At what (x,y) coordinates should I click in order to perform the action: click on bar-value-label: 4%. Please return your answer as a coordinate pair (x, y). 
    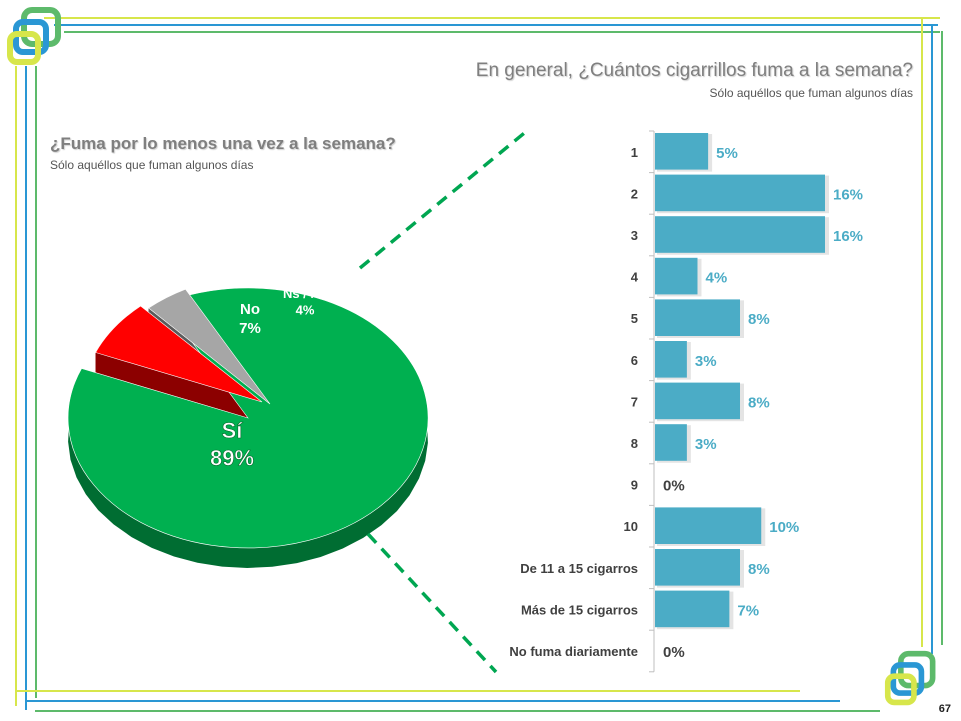
    Looking at the image, I should click on (717, 278).